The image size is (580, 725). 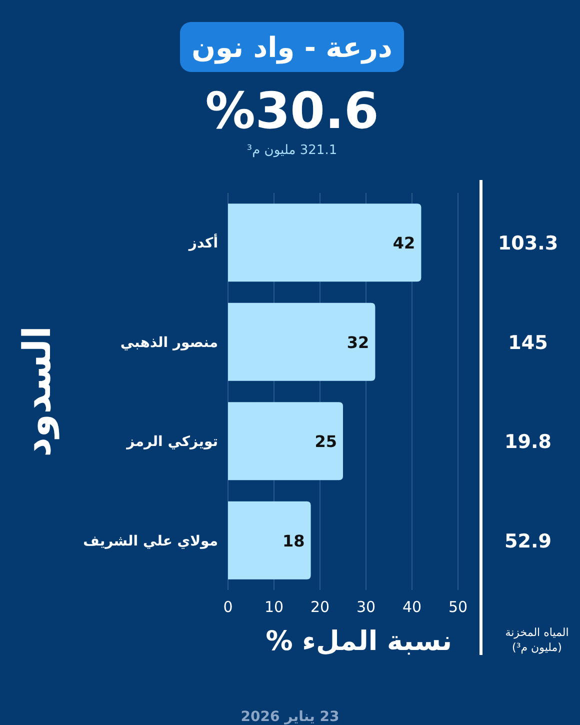 What do you see at coordinates (293, 540) in the screenshot?
I see `data-label: 18` at bounding box center [293, 540].